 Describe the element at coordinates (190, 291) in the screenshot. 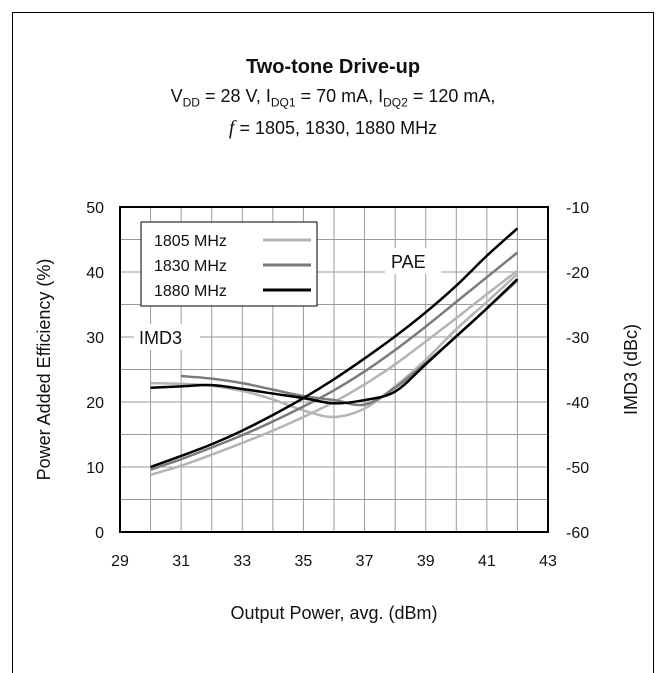

I see `legend-label: 1880 MHz` at that location.